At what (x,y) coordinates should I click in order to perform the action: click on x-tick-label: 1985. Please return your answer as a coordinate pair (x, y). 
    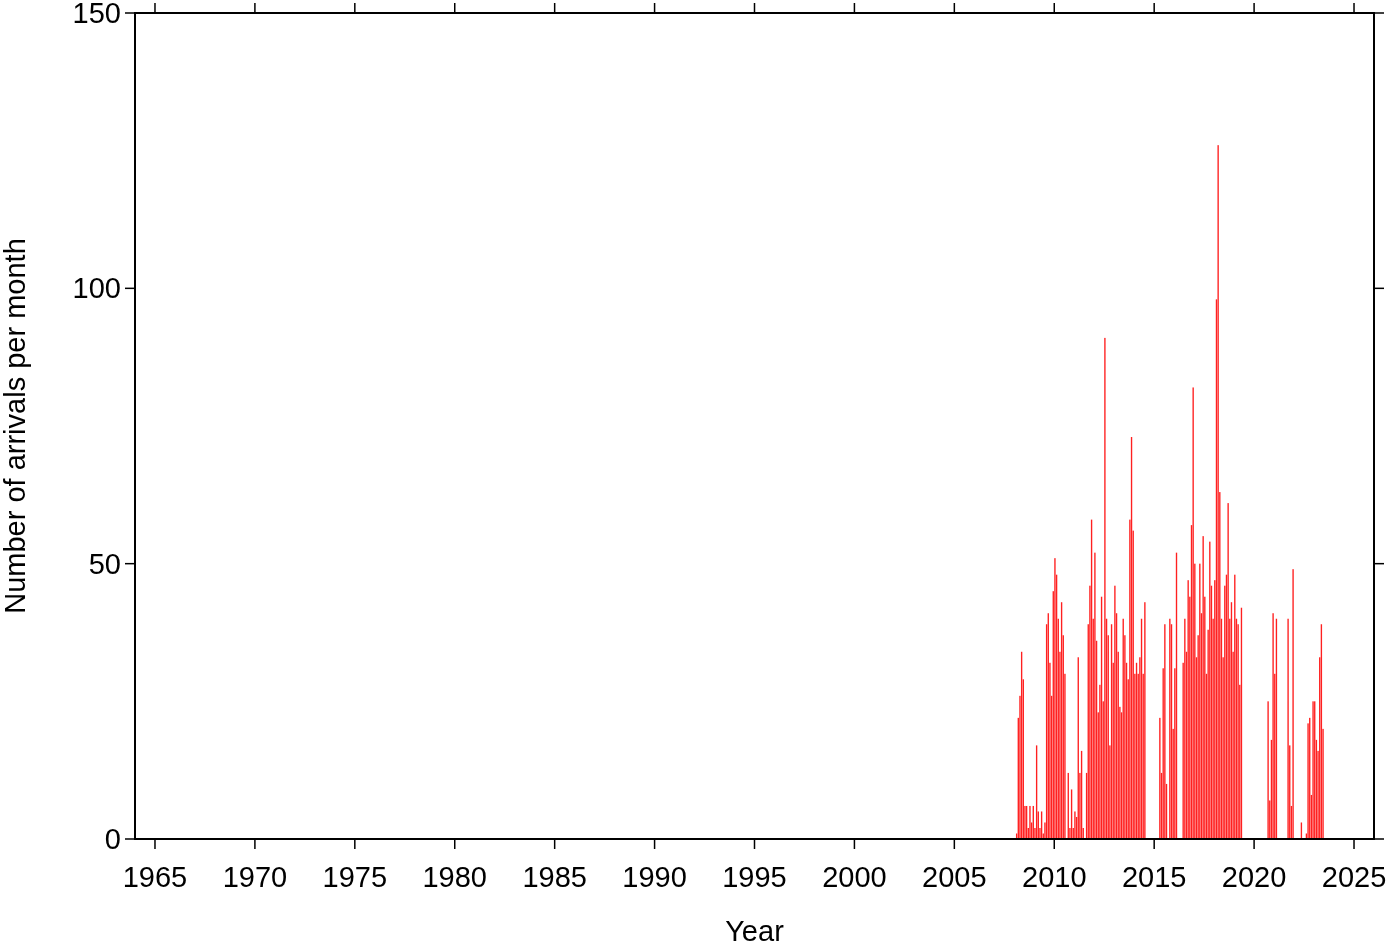
    Looking at the image, I should click on (554, 877).